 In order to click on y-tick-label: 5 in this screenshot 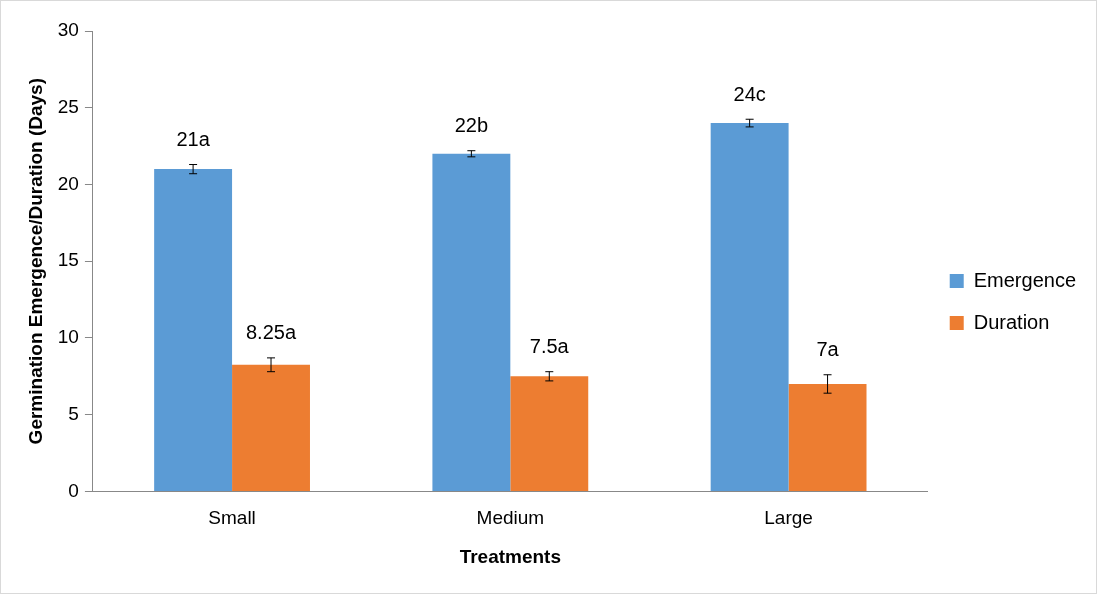, I will do `click(73, 413)`.